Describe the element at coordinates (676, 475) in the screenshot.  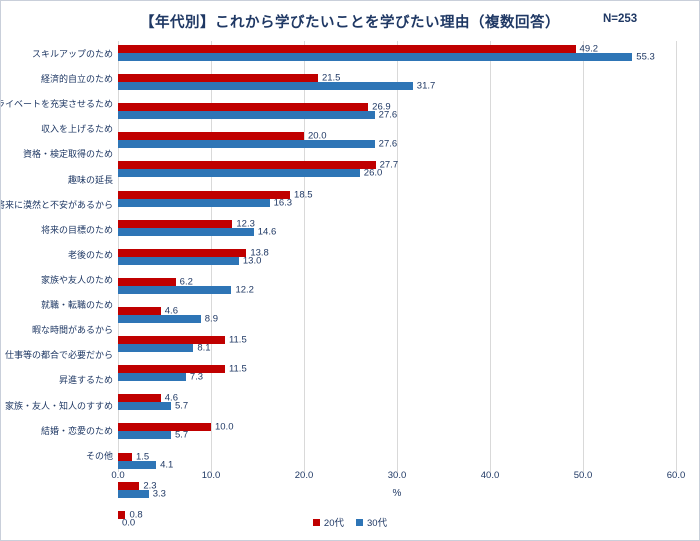
I see `x-tick-label: 60.0` at that location.